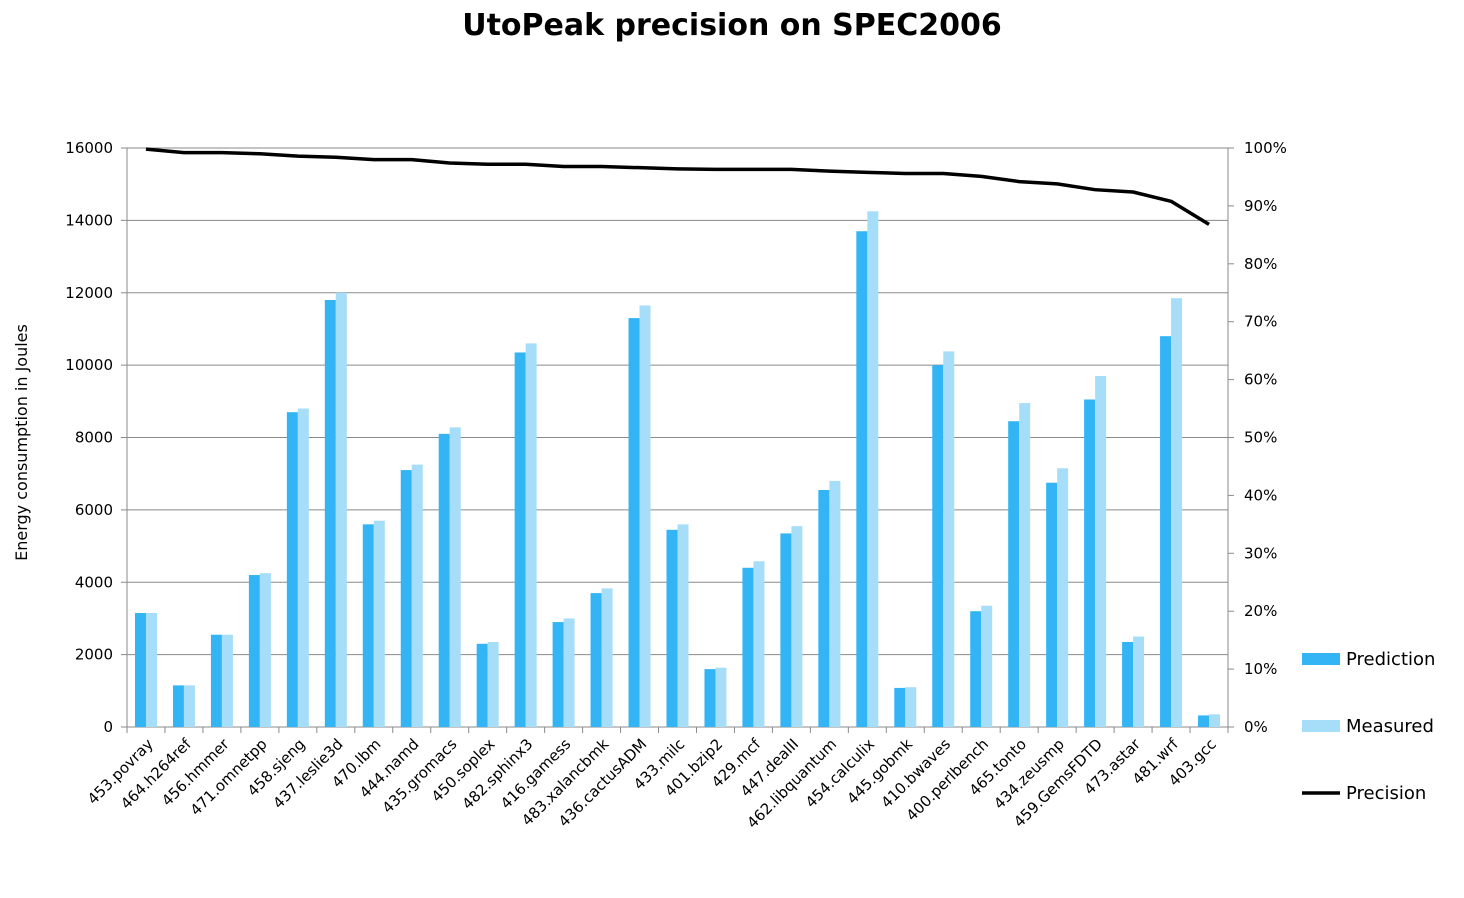 Image resolution: width=1464 pixels, height=898 pixels. Describe the element at coordinates (1265, 148) in the screenshot. I see `y2-axis-tick-label: 100%` at that location.